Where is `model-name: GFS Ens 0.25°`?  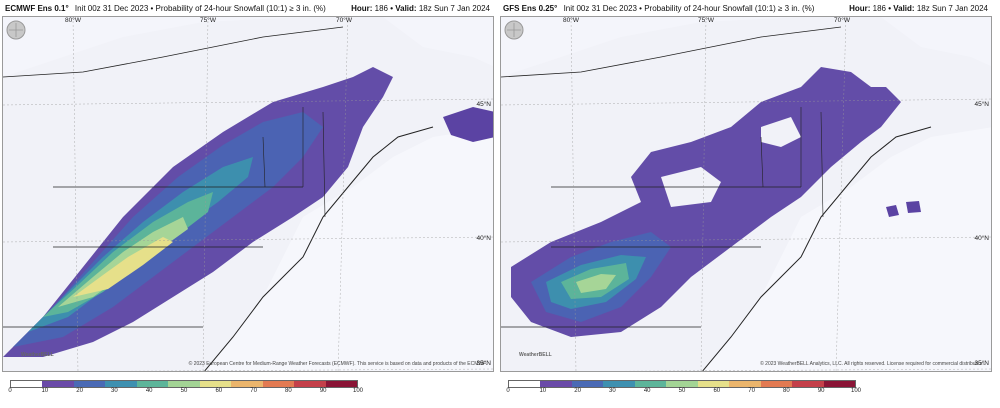 model-name: GFS Ens 0.25° is located at coordinates (530, 8).